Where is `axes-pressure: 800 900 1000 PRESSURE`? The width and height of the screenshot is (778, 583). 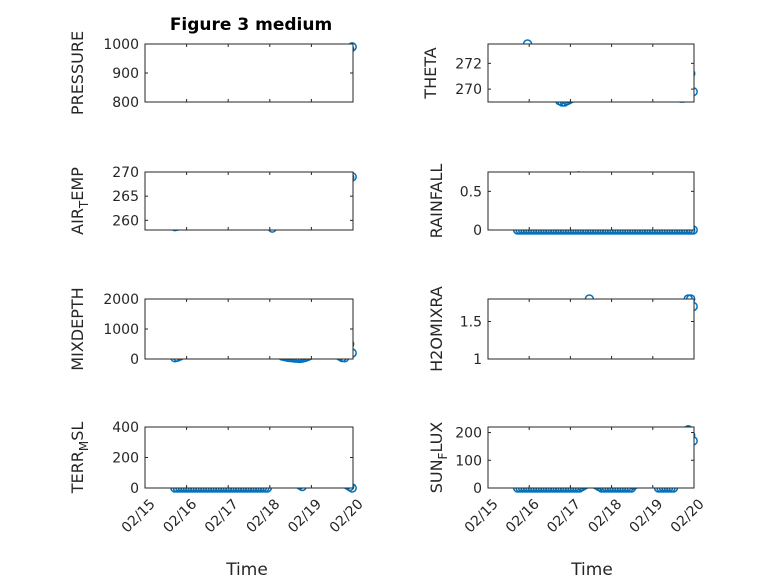
axes-pressure: 800 900 1000 PRESSURE is located at coordinates (212, 73).